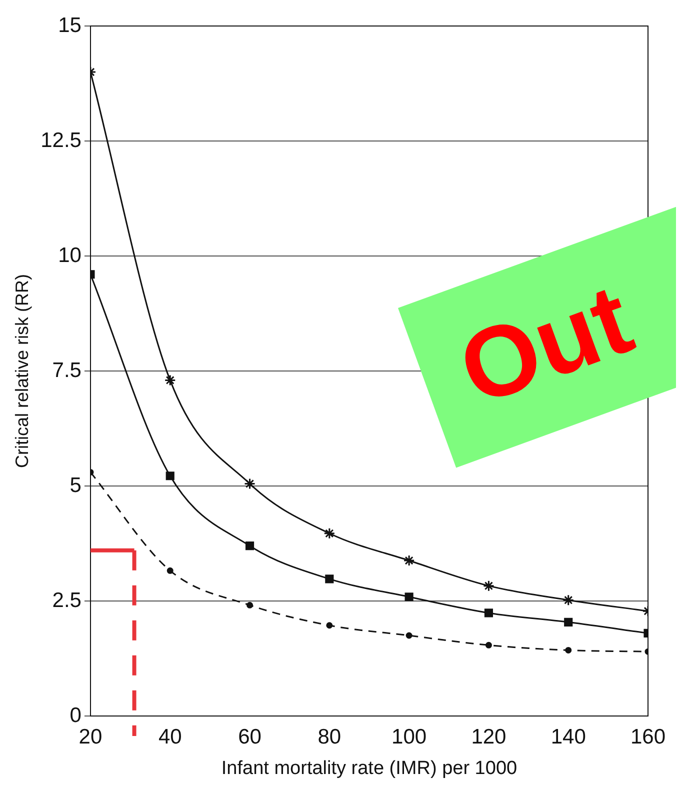 This screenshot has height=792, width=684. I want to click on y-axis-title: Critical relative risk (RR), so click(22, 371).